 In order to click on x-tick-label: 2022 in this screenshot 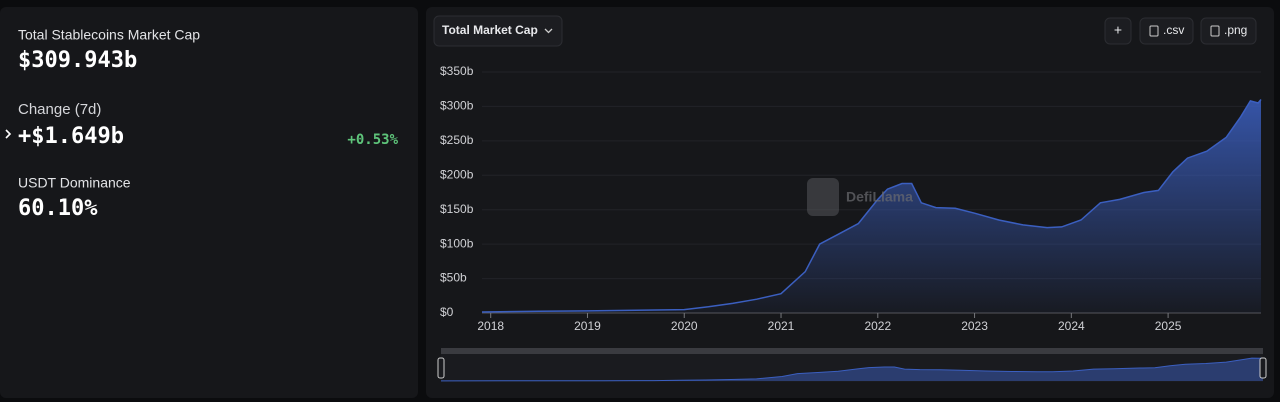, I will do `click(877, 326)`.